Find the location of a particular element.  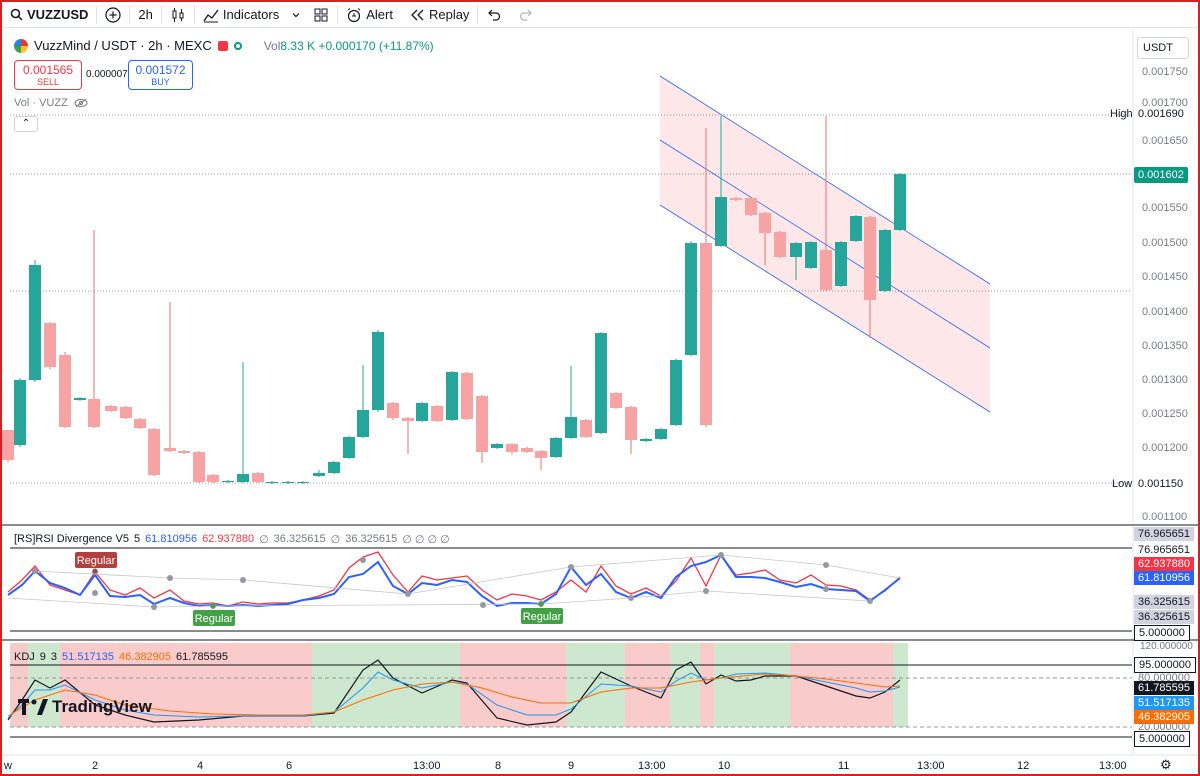

price-tick: 0.001100 is located at coordinates (1165, 517).